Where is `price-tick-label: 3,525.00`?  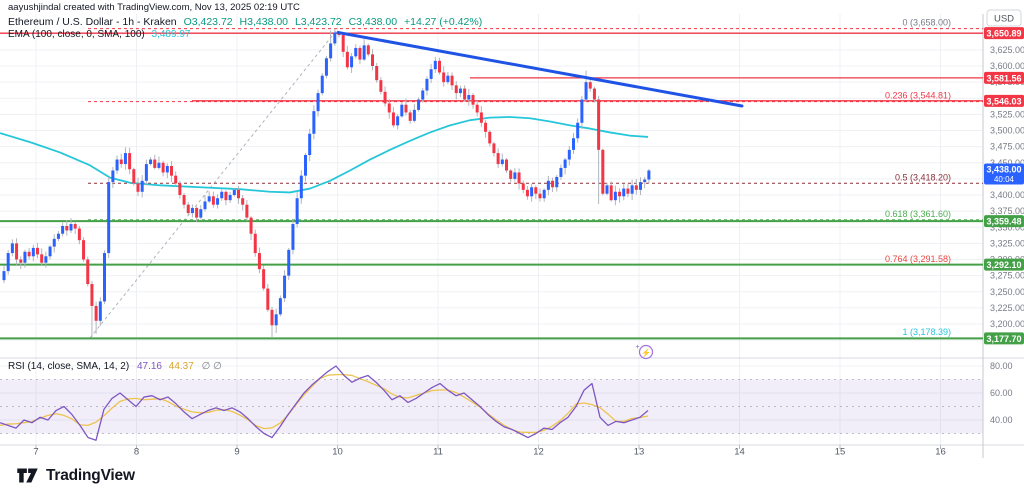 price-tick-label: 3,525.00 is located at coordinates (1007, 114).